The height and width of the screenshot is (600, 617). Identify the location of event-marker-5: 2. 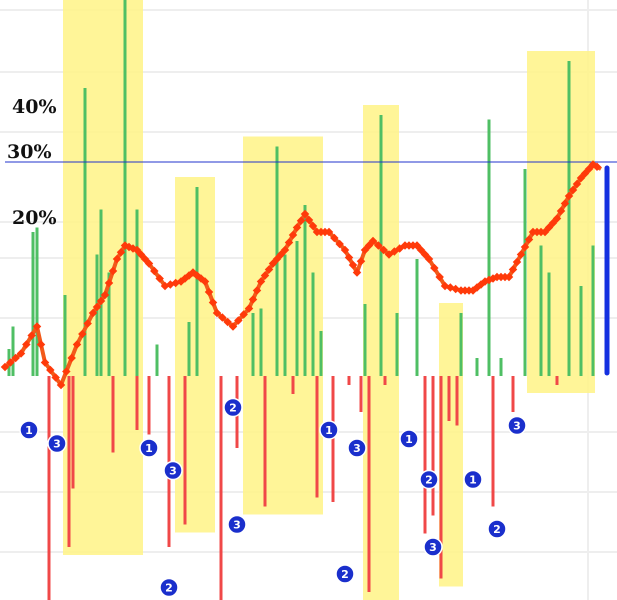
(169, 587).